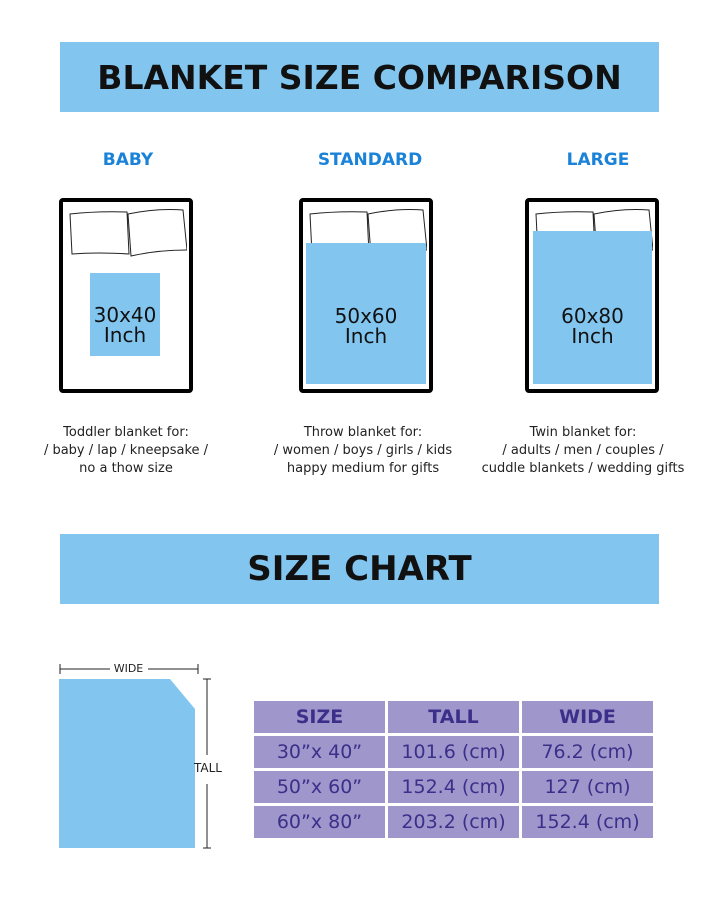  I want to click on table-header: SIZE TALL WIDE, so click(453, 717).